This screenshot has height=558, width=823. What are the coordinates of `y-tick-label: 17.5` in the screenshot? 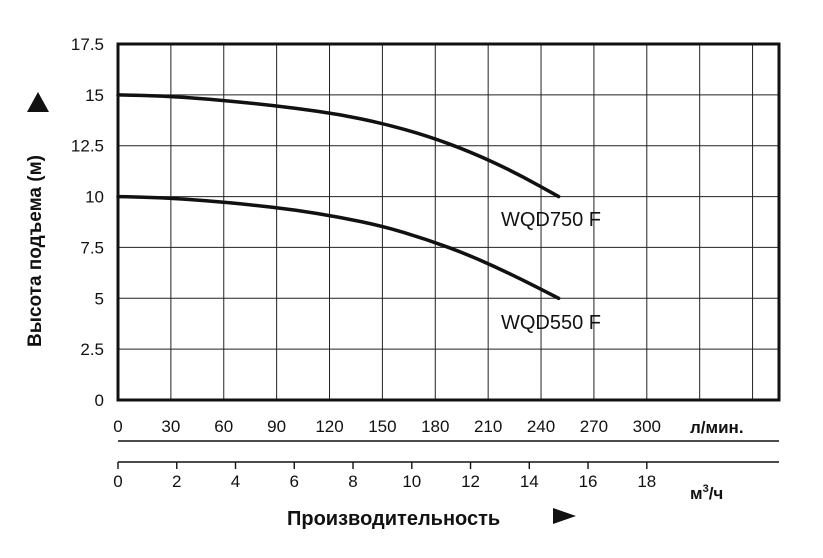 It's located at (87, 44).